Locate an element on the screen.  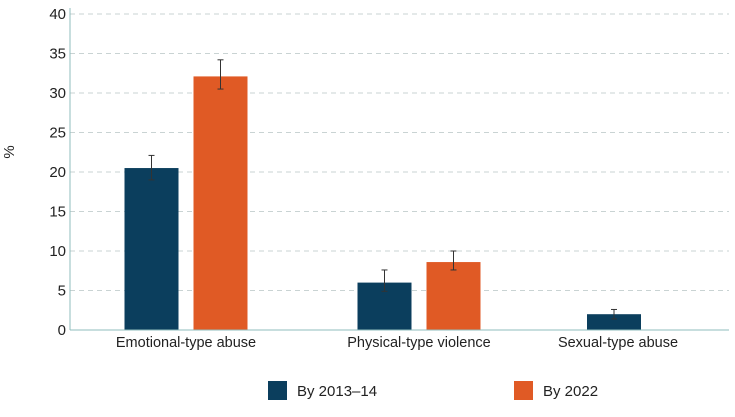
x-category-label: Emotional-type abuse is located at coordinates (186, 343).